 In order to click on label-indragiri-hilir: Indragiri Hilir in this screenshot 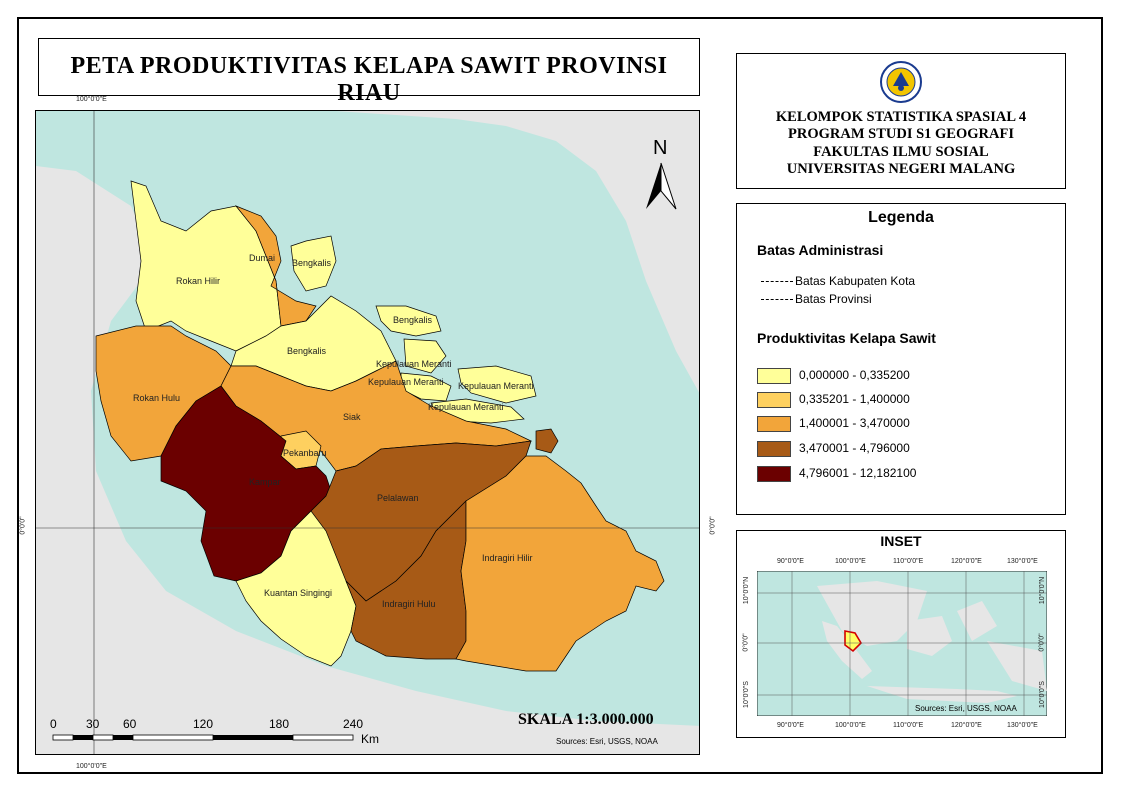, I will do `click(507, 558)`.